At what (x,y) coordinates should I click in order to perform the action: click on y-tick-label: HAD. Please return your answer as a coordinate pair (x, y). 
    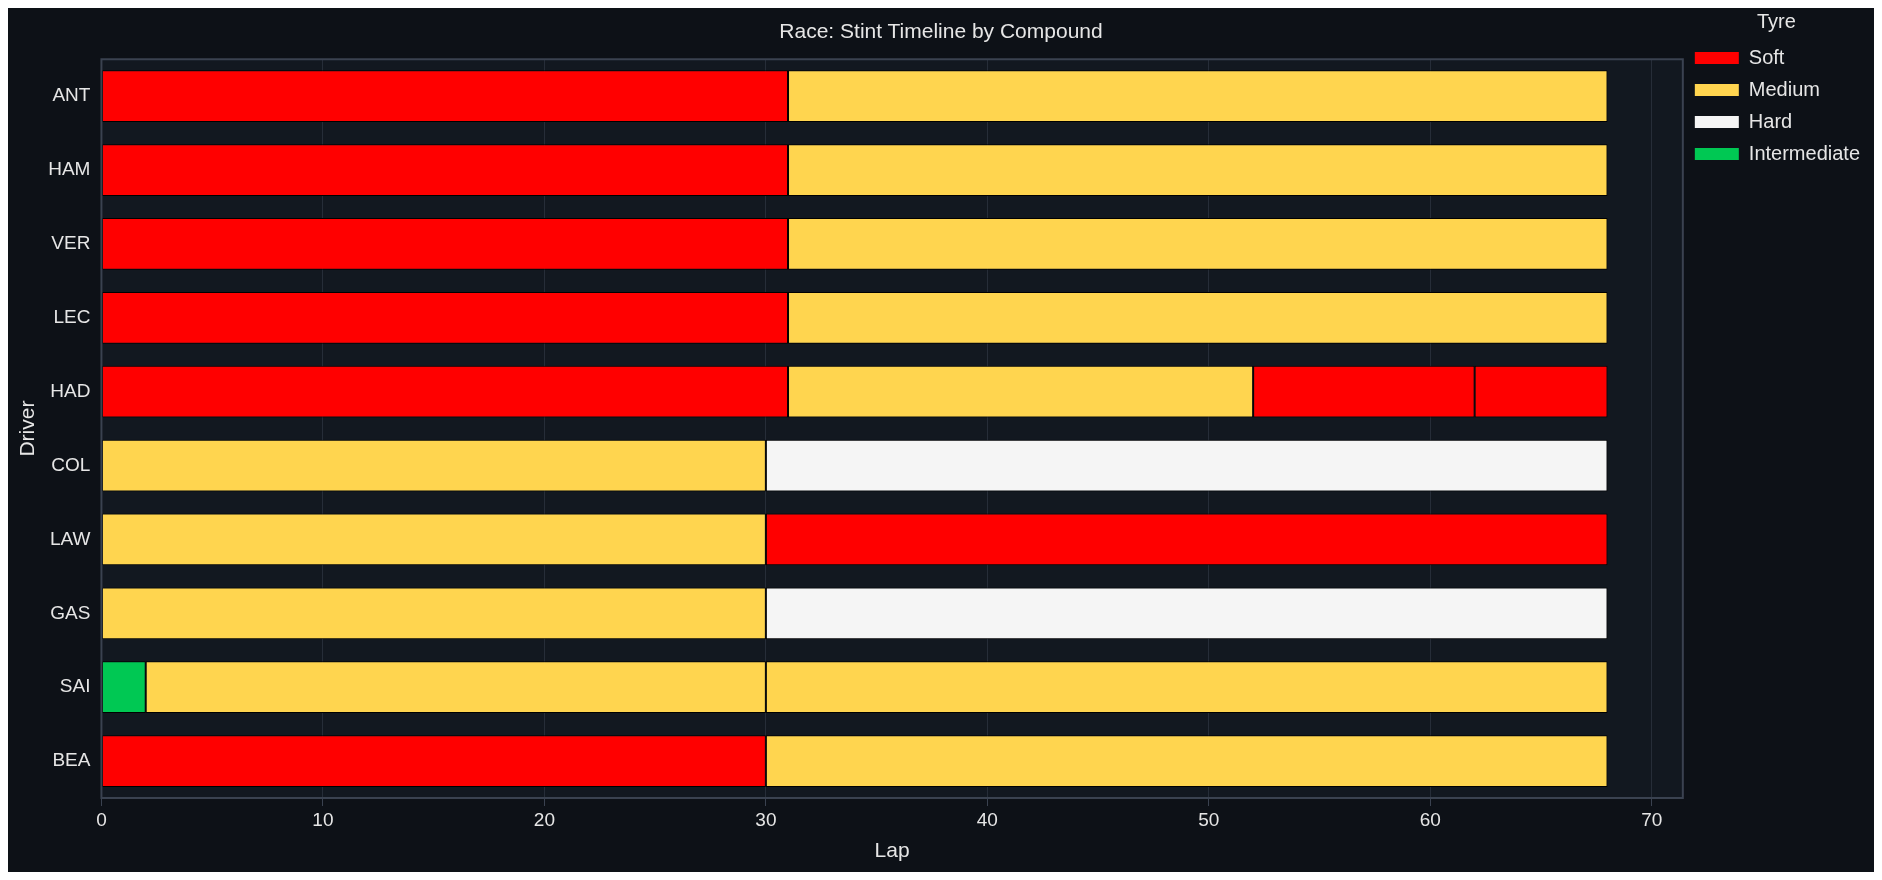
    Looking at the image, I should click on (70, 390).